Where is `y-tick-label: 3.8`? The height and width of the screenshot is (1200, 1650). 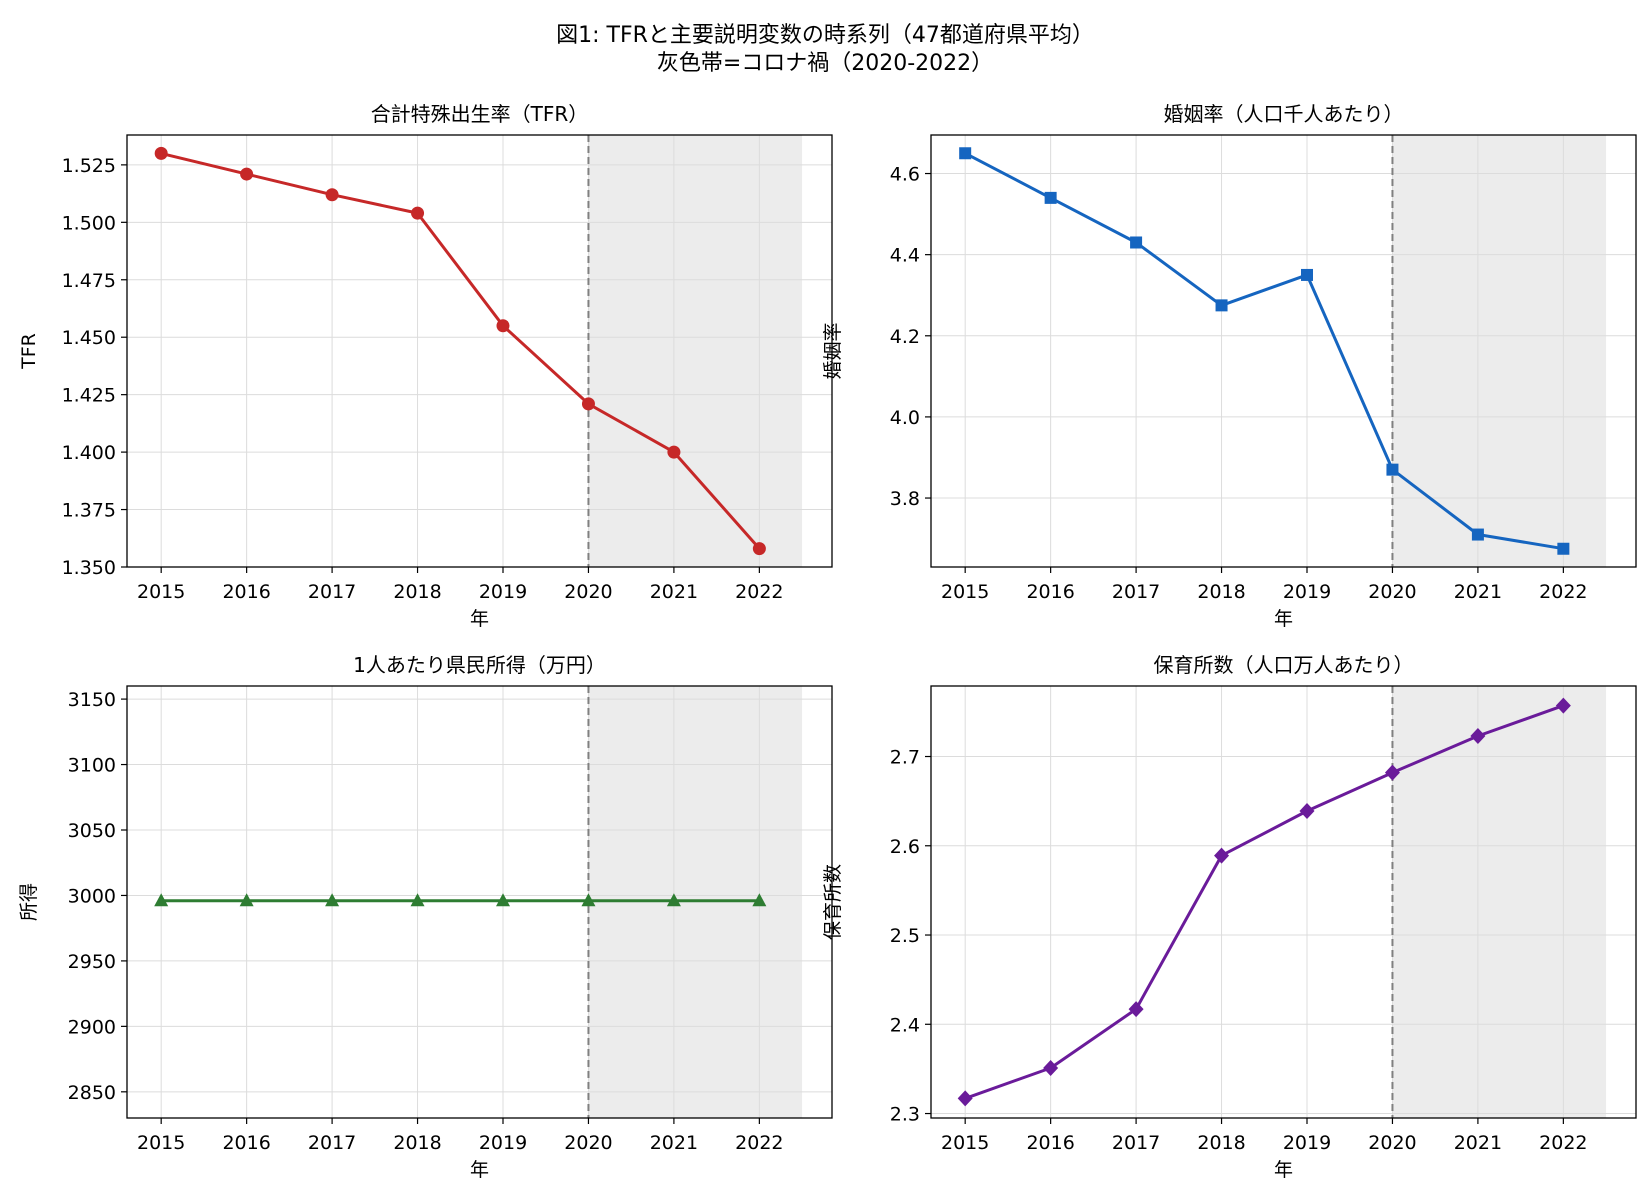 y-tick-label: 3.8 is located at coordinates (905, 499).